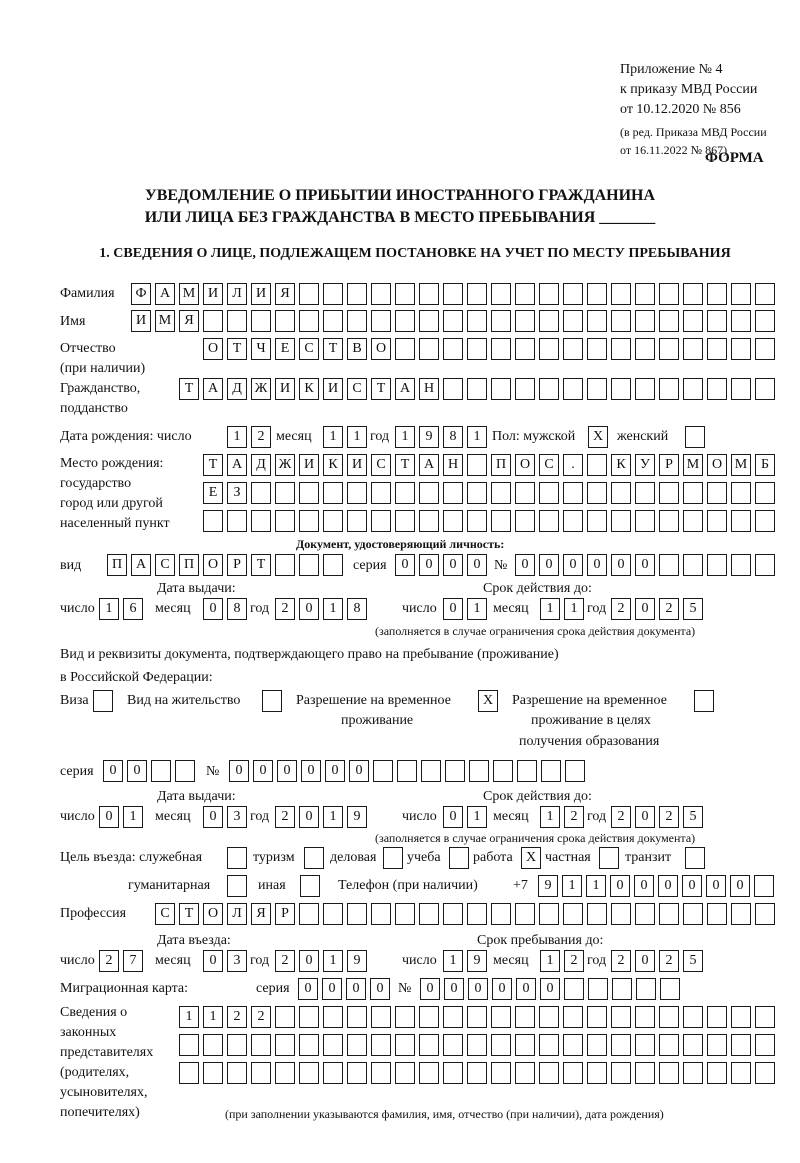 This screenshot has height=1163, width=800. Describe the element at coordinates (477, 465) in the screenshot. I see `char-cell-birthplace-row1` at that location.